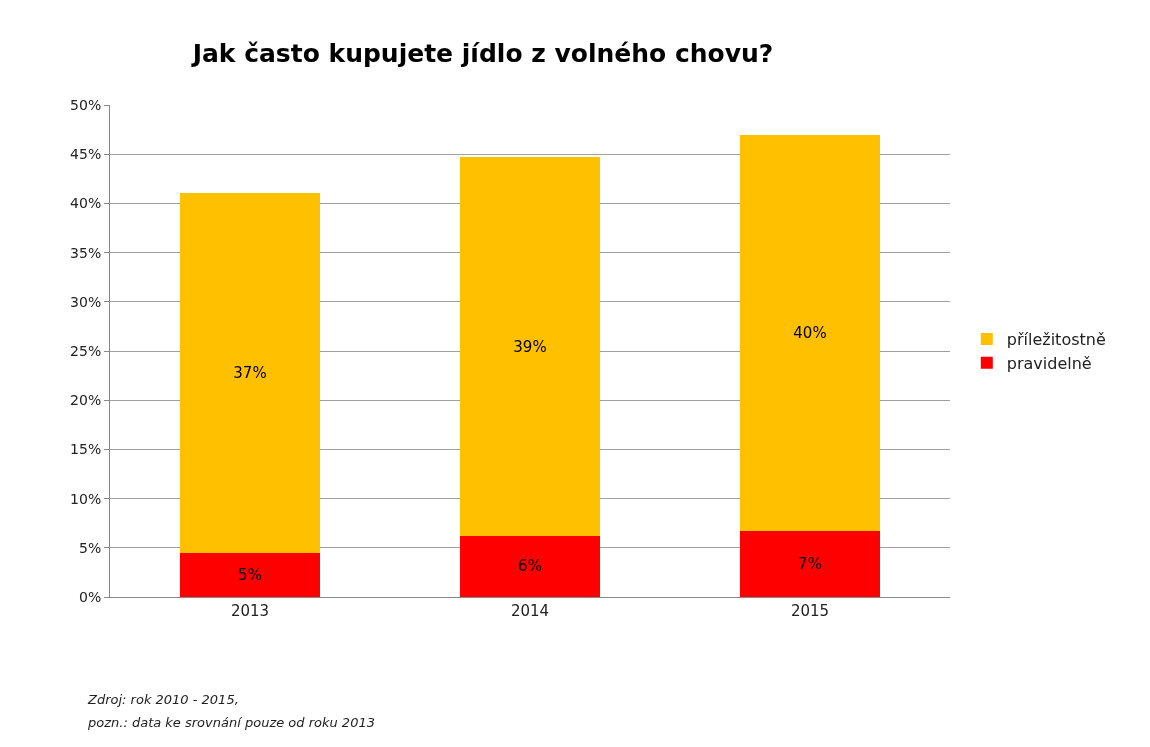 The image size is (1150, 747). I want to click on y-tick-label: 15%, so click(86, 449).